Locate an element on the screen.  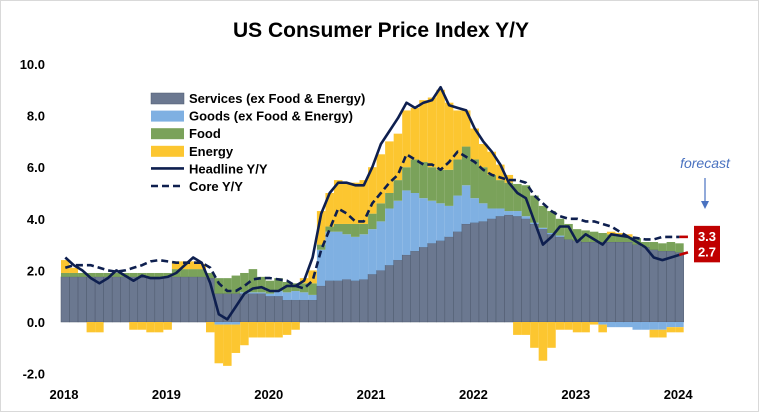
y-tick-label: 2.0 is located at coordinates (36, 270).